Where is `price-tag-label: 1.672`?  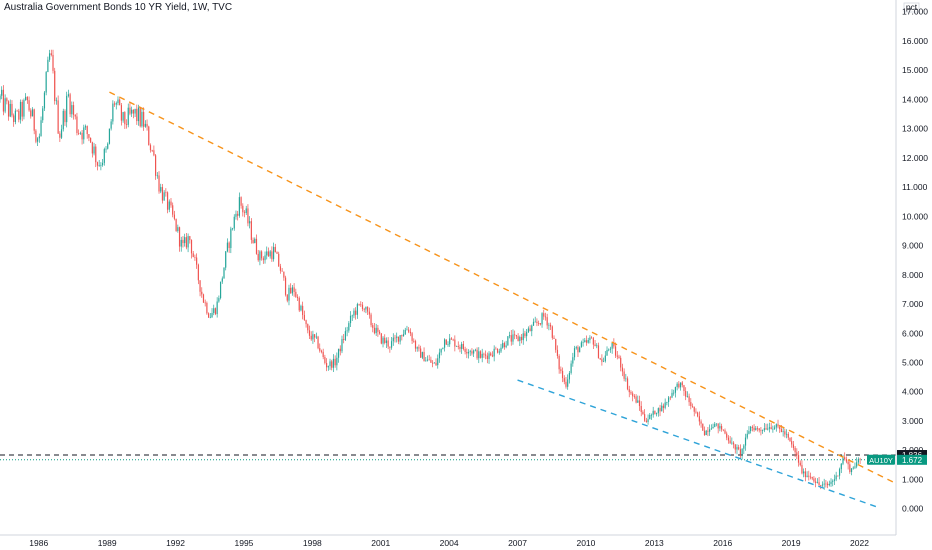
price-tag-label: 1.672 is located at coordinates (912, 460).